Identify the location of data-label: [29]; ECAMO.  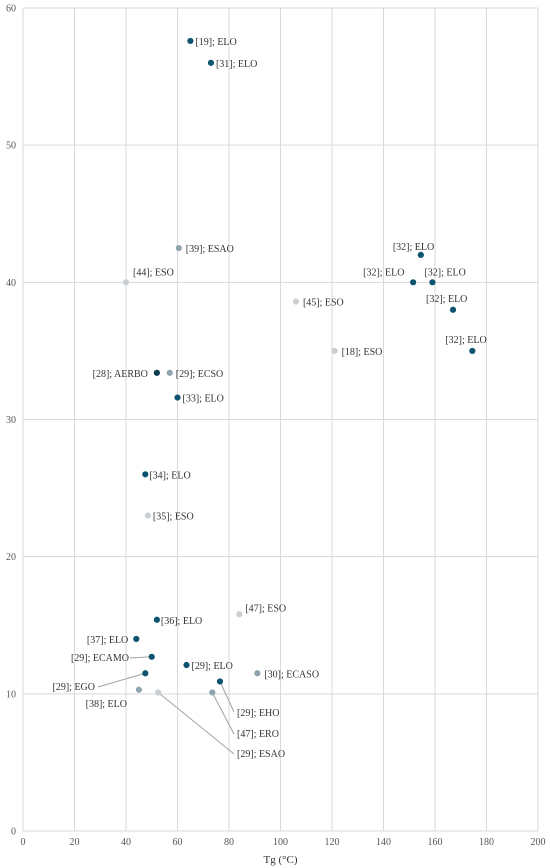
(100, 658).